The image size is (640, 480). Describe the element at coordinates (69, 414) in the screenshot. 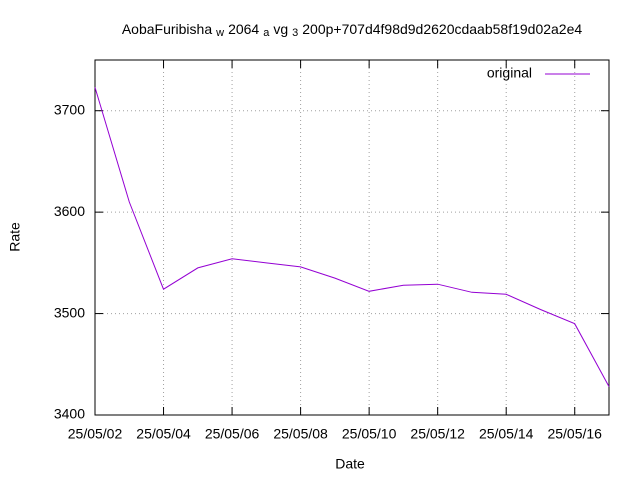

I see `y-tick-label: 3400` at that location.